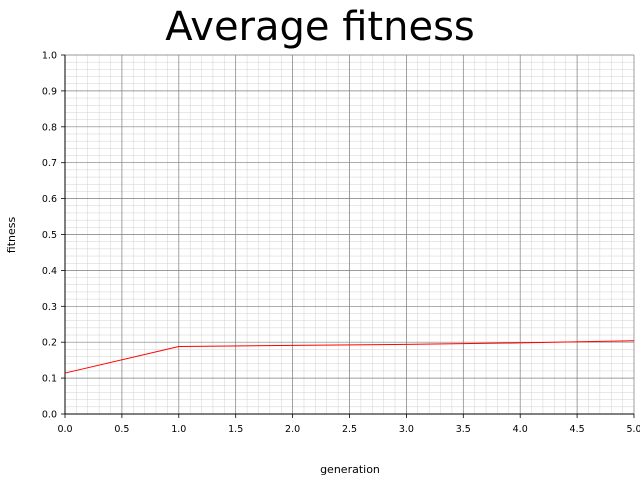 This screenshot has height=480, width=640. What do you see at coordinates (49, 199) in the screenshot?
I see `y-tick-label: 0.6` at bounding box center [49, 199].